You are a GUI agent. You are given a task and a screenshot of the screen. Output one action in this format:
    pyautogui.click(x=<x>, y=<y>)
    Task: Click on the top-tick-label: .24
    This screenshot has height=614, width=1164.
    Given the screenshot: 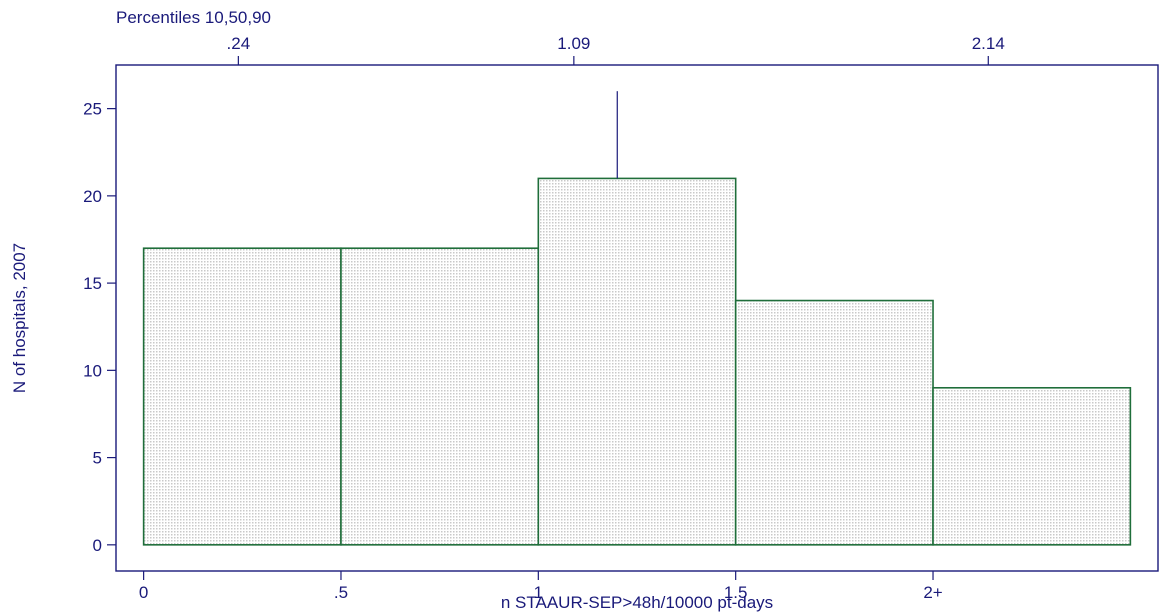 What is the action you would take?
    pyautogui.click(x=239, y=43)
    